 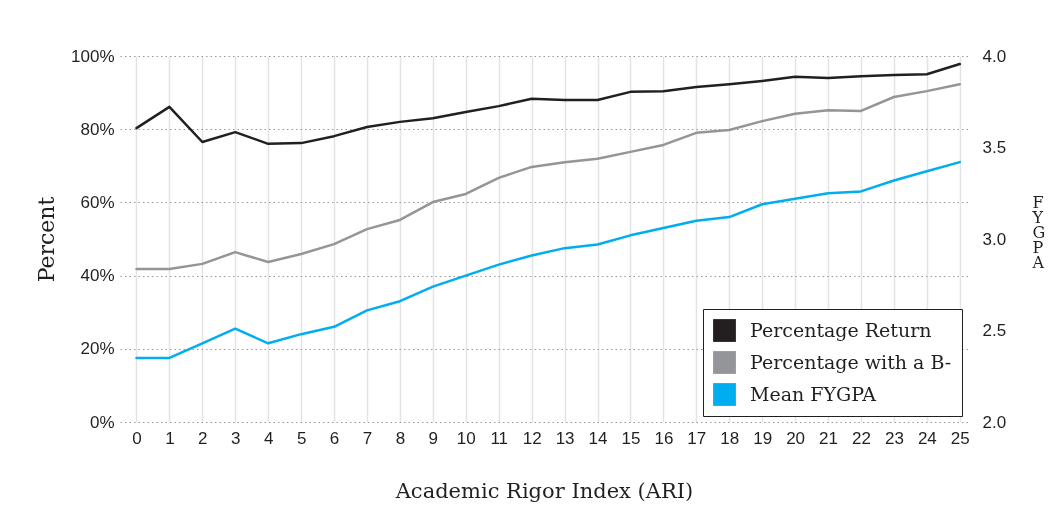 What do you see at coordinates (102, 422) in the screenshot?
I see `y-tick-label: 0%` at bounding box center [102, 422].